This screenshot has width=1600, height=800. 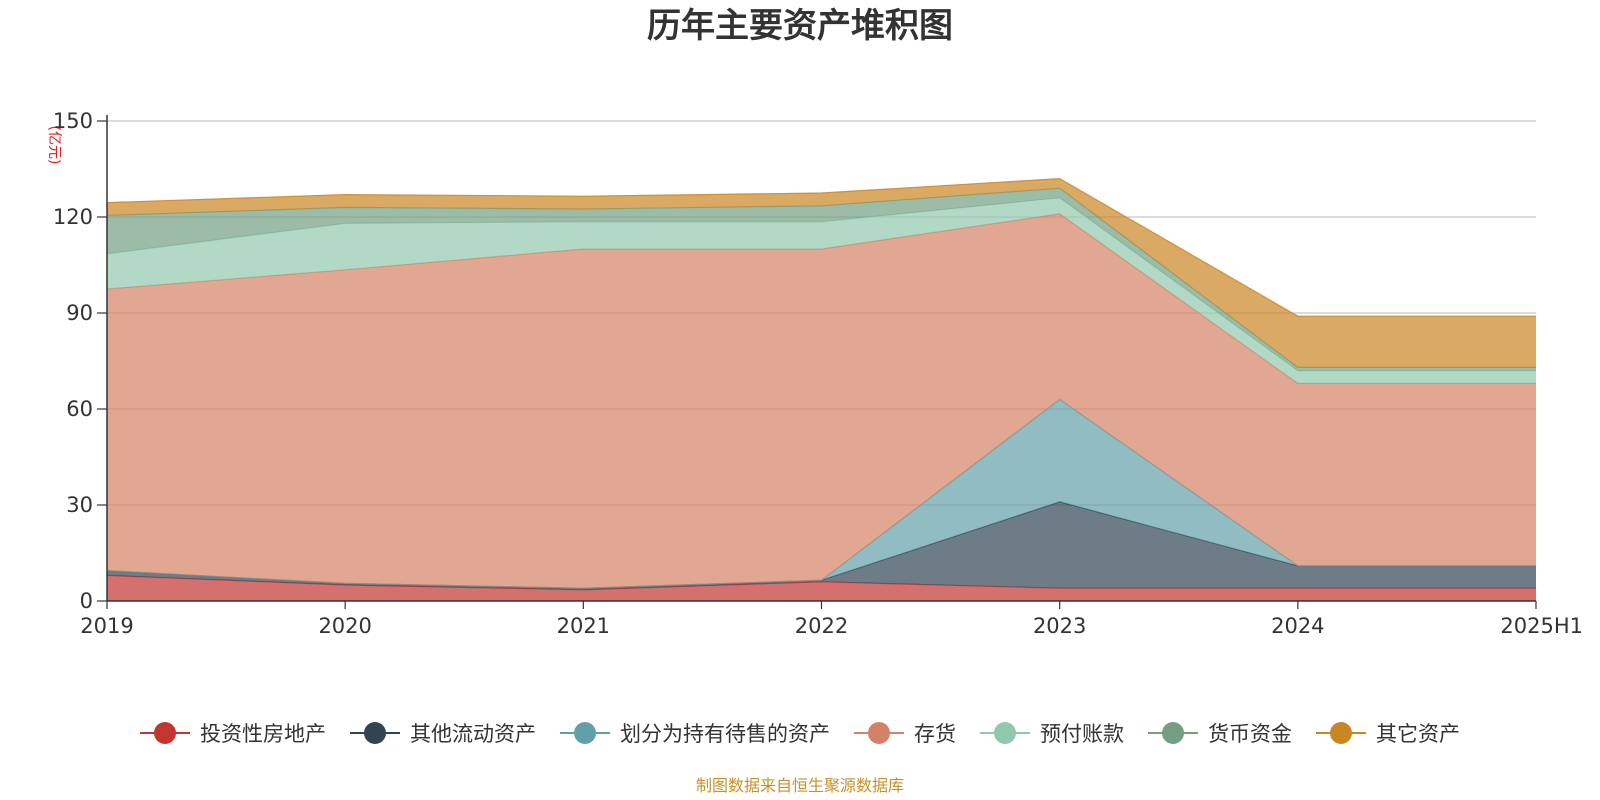 I want to click on legend-label: 货币资金, so click(x=1250, y=734).